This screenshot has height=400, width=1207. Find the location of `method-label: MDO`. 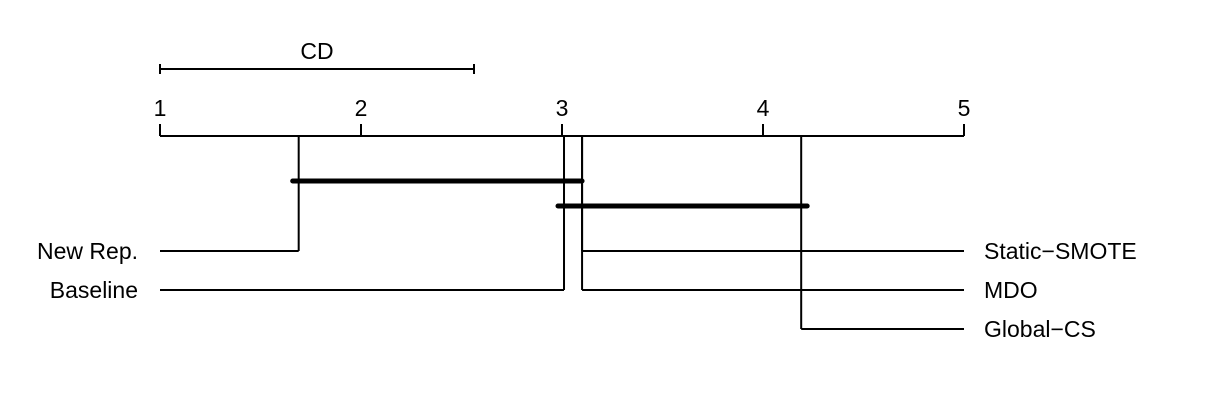

method-label: MDO is located at coordinates (1011, 290).